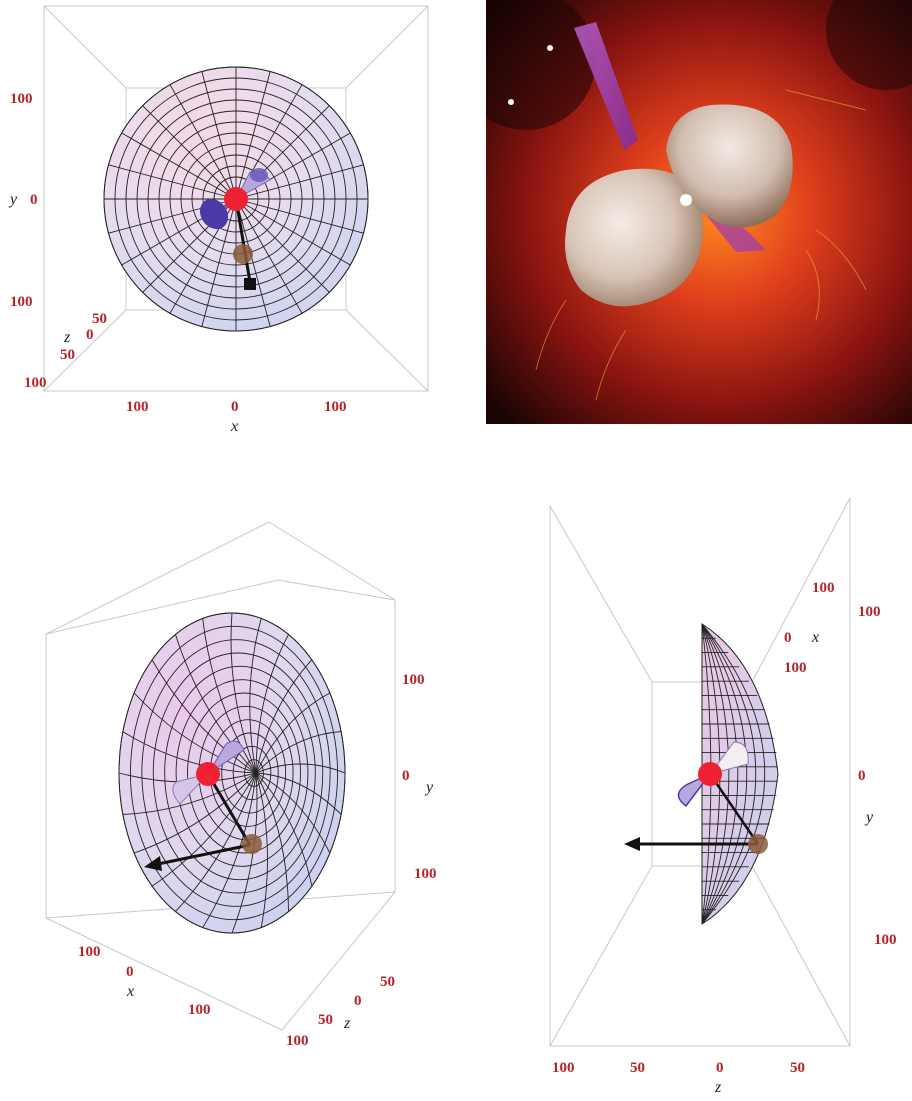  What do you see at coordinates (563, 1068) in the screenshot?
I see `z-tick-left: 100` at bounding box center [563, 1068].